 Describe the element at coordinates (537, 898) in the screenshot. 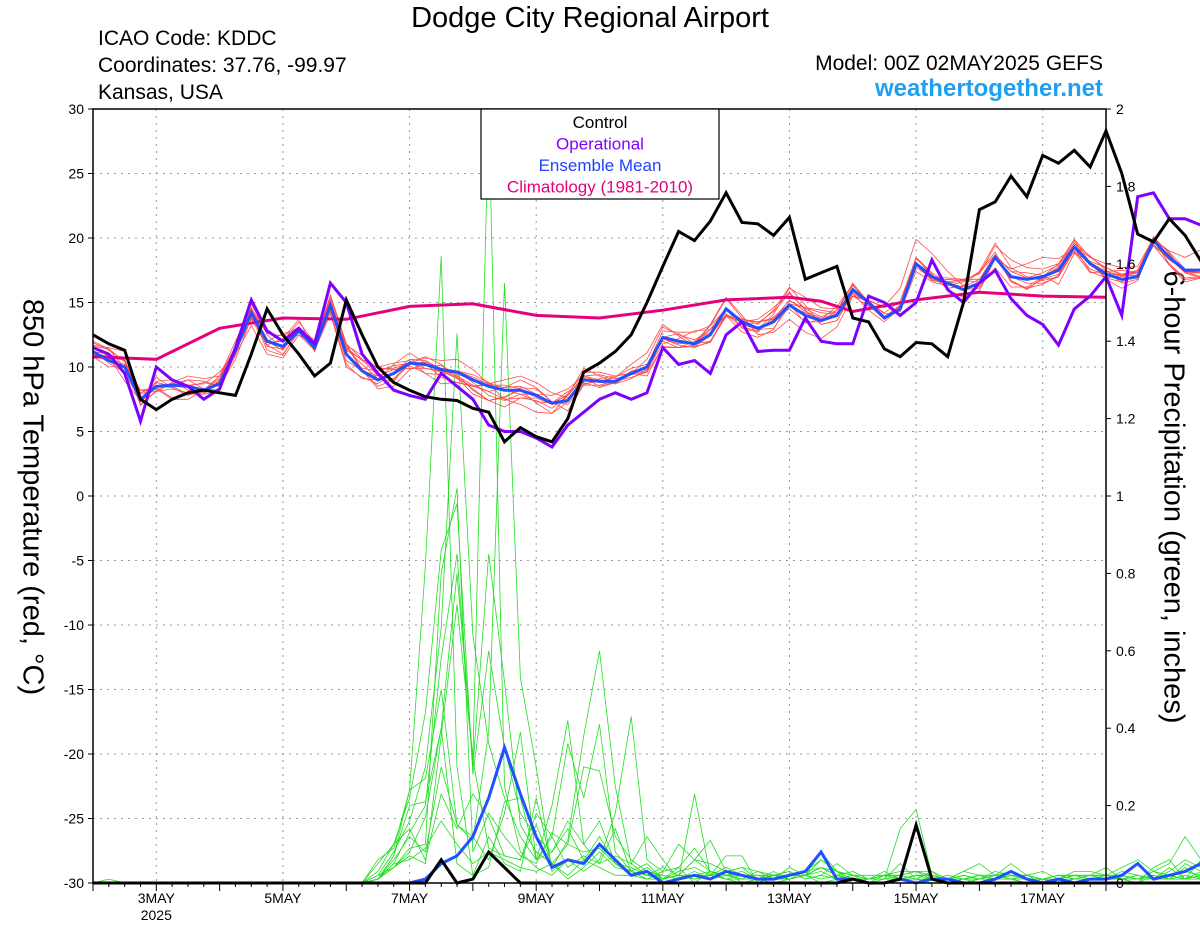

I see `x-tick-label: 9MAY` at that location.